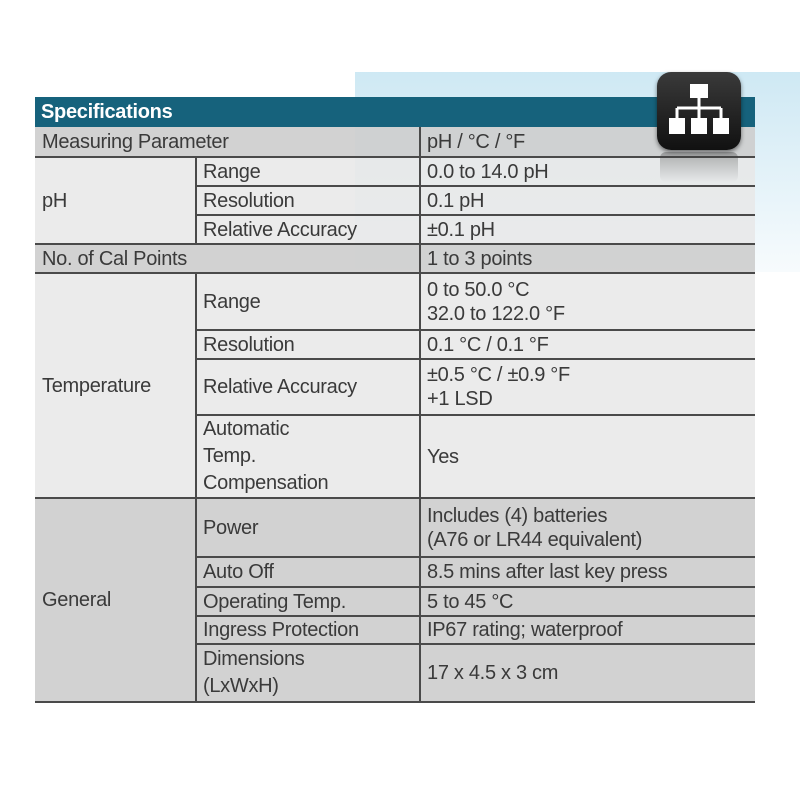 This screenshot has width=800, height=800. I want to click on temp-accuracy-label: Relative Accuracy, so click(280, 387).